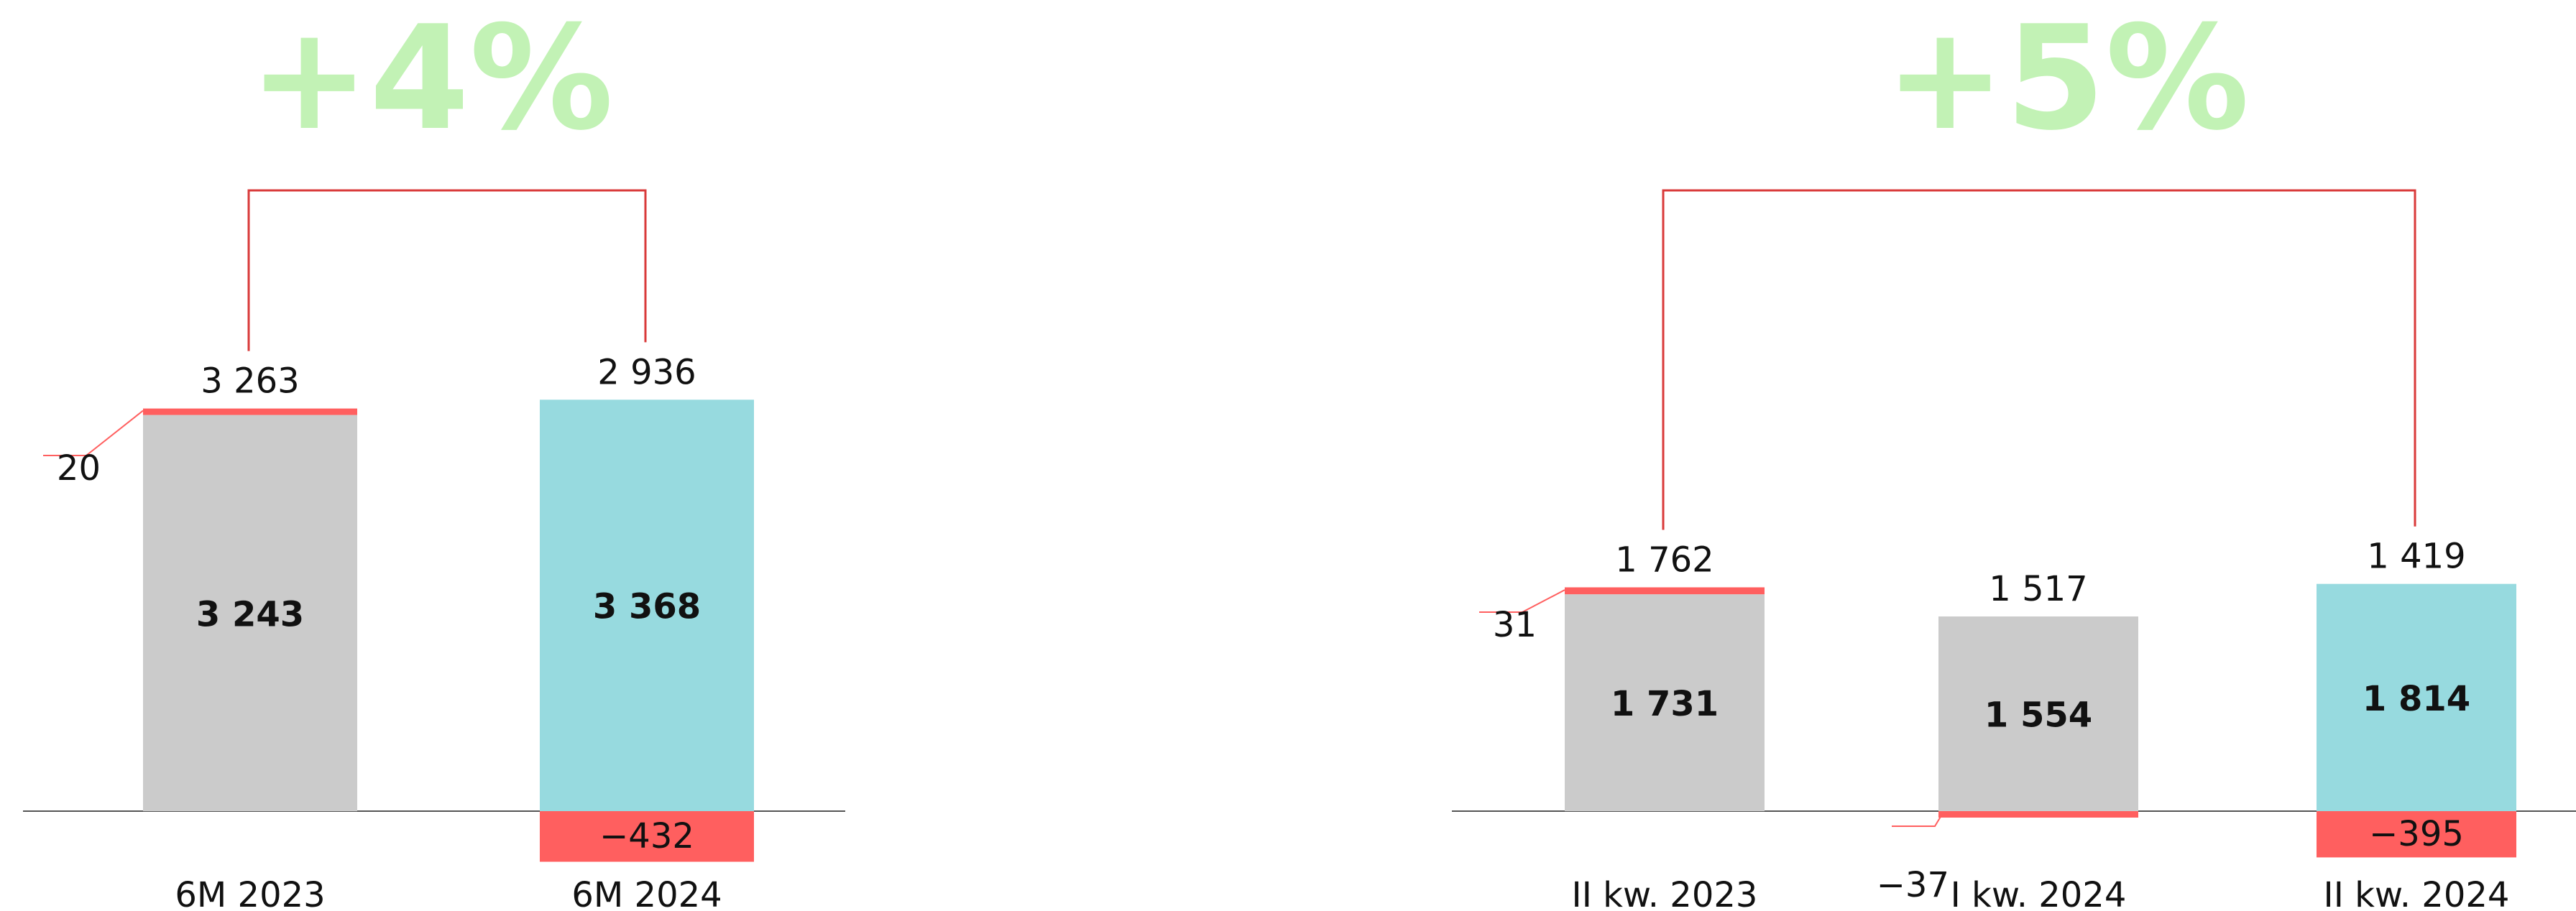 The width and height of the screenshot is (2576, 911). Describe the element at coordinates (250, 381) in the screenshot. I see `total-label: 3 263` at that location.